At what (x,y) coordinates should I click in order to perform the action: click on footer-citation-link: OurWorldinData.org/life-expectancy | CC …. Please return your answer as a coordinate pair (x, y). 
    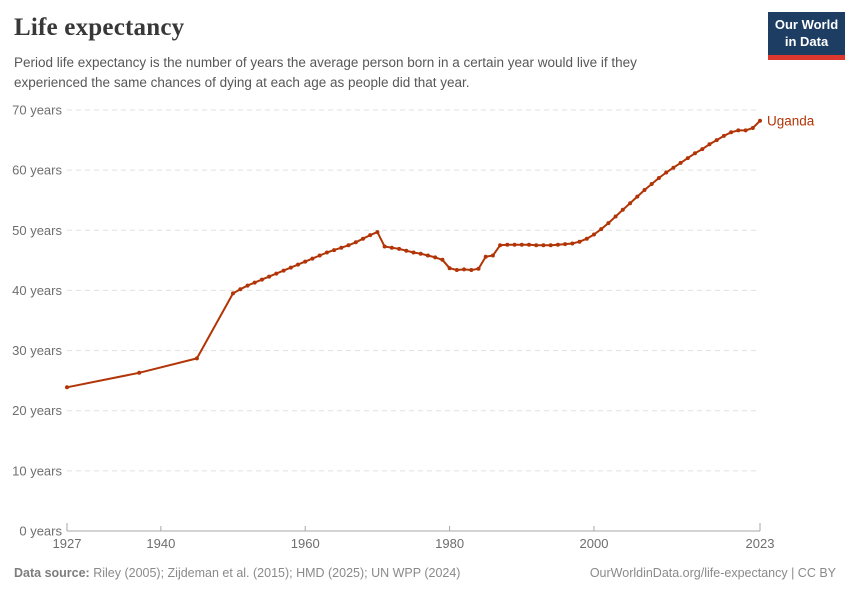
    Looking at the image, I should click on (712, 573).